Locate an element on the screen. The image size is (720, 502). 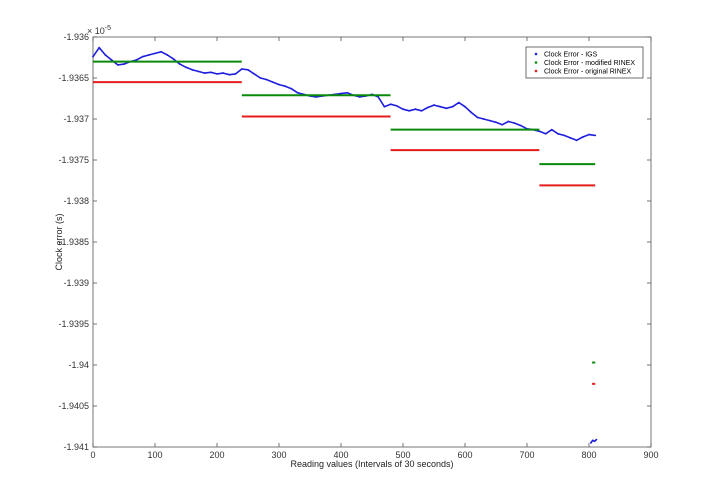
y-tick-label: -1.9395 is located at coordinates (73, 324).